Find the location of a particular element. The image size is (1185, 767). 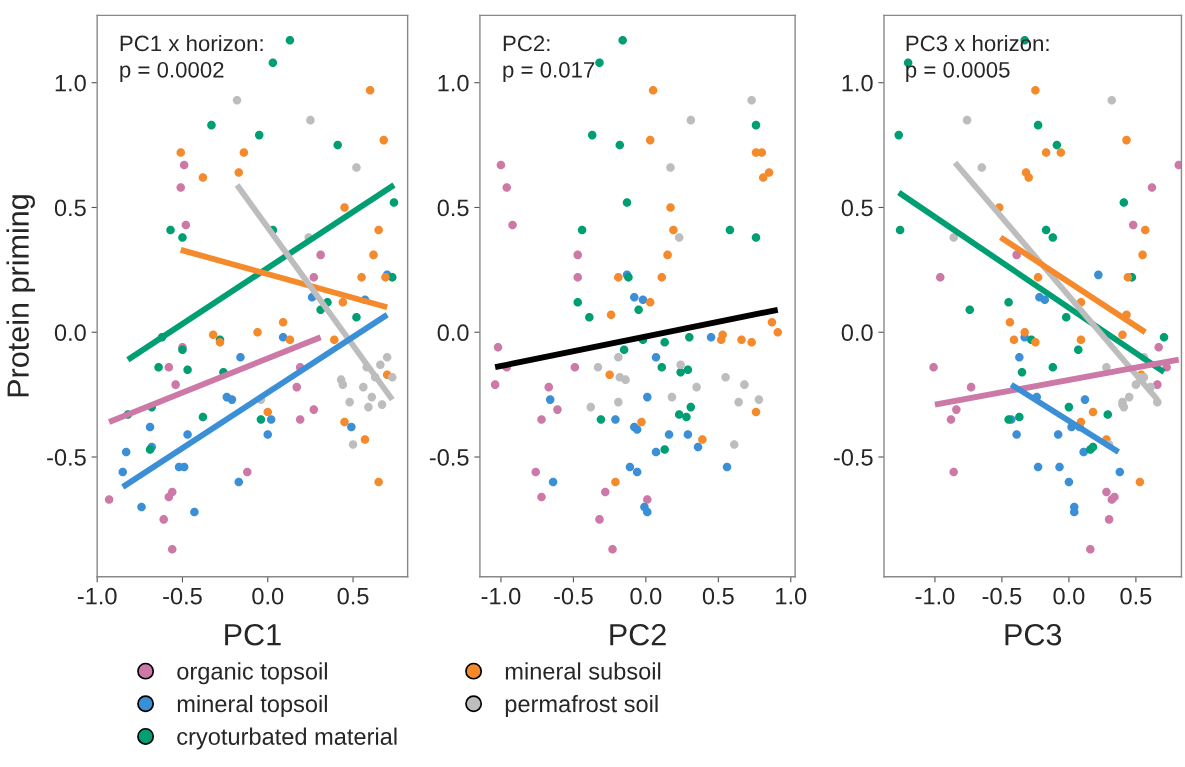

legend-label: permafrost soil is located at coordinates (581, 705).